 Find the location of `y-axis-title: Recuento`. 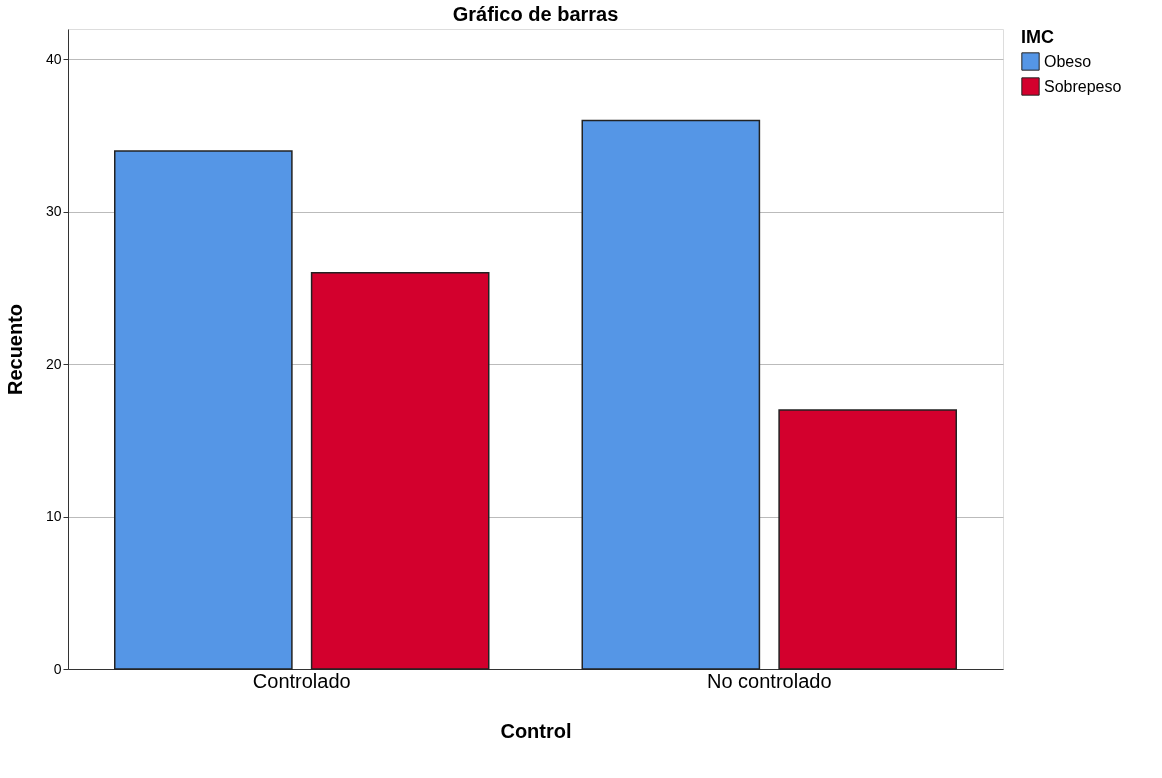

y-axis-title: Recuento is located at coordinates (14, 349).